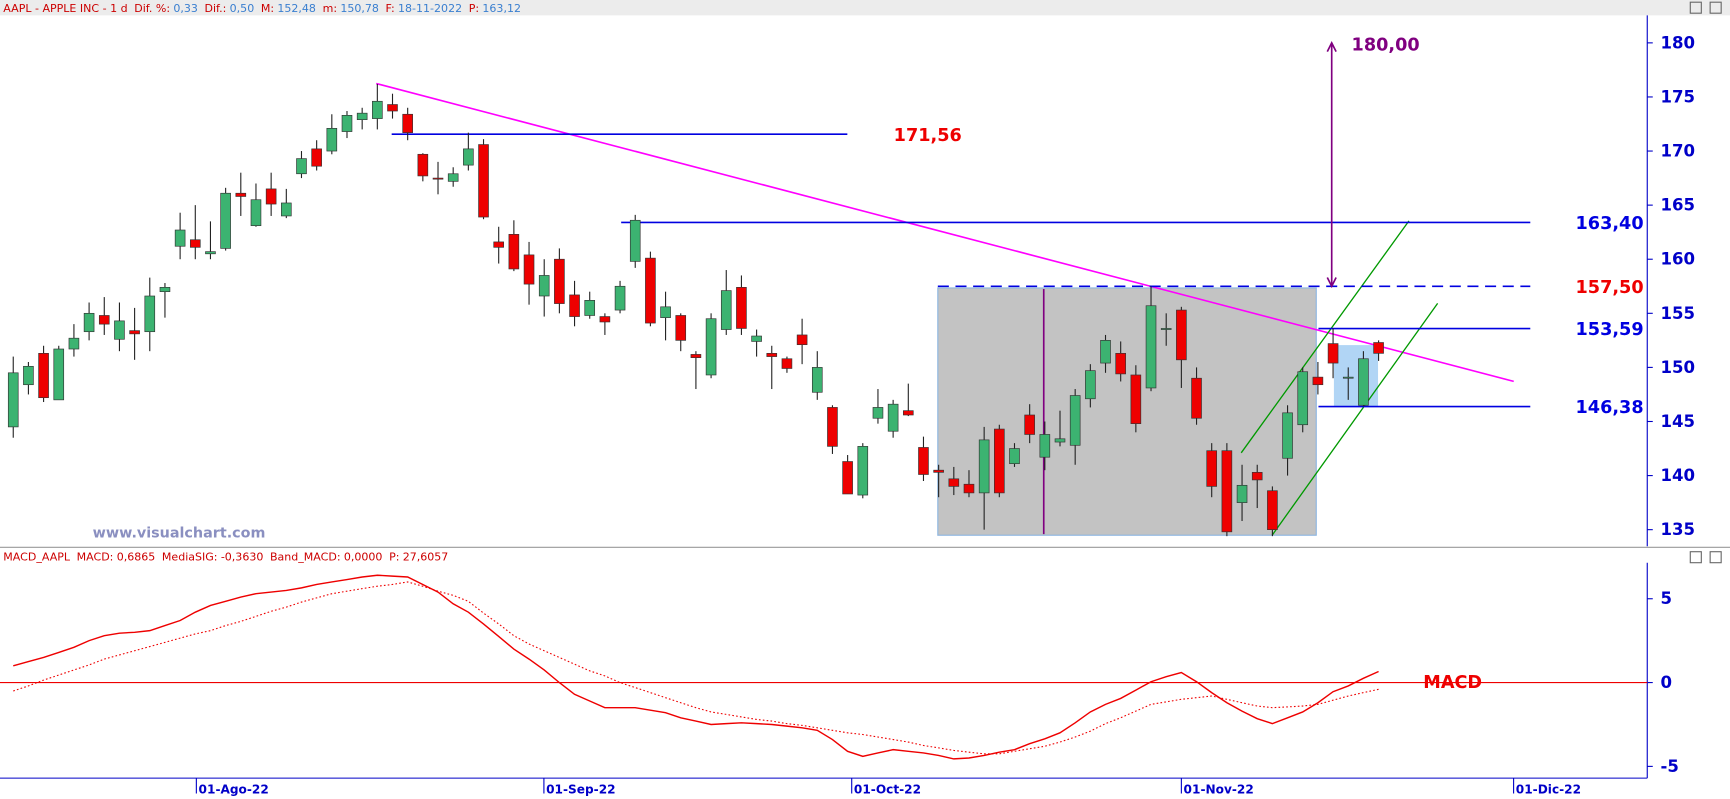  What do you see at coordinates (1666, 598) in the screenshot?
I see `y-tick-label: 5` at bounding box center [1666, 598].